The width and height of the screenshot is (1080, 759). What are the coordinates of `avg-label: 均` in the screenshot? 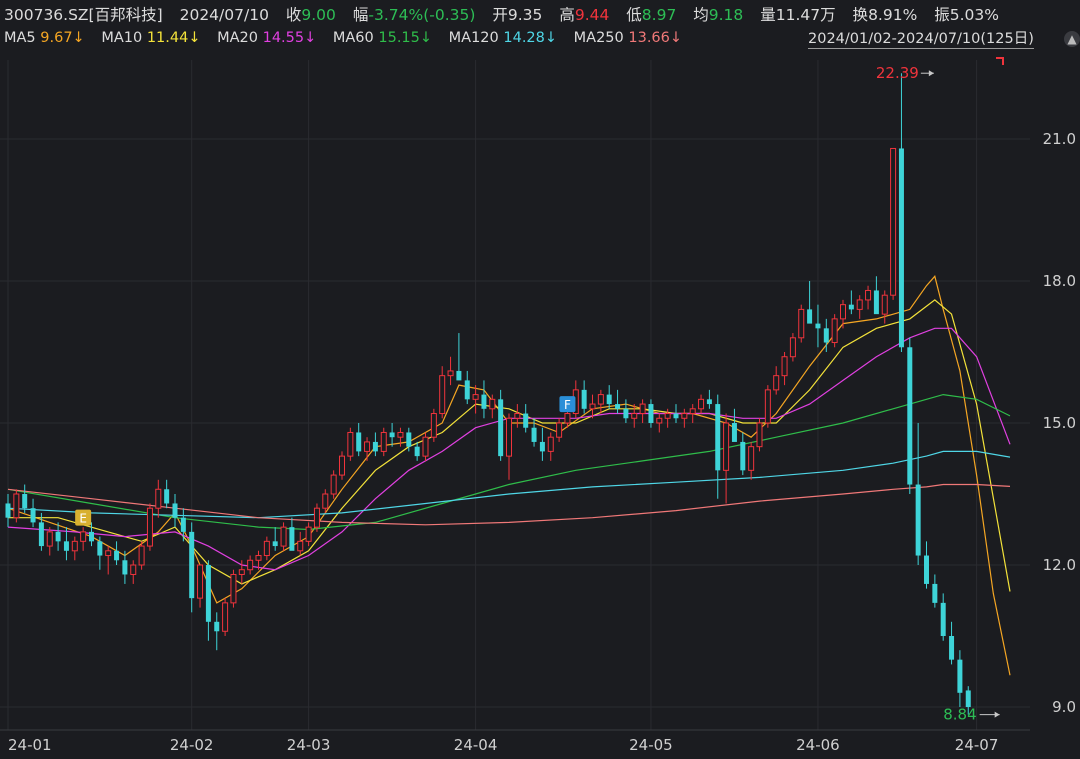 It's located at (701, 15).